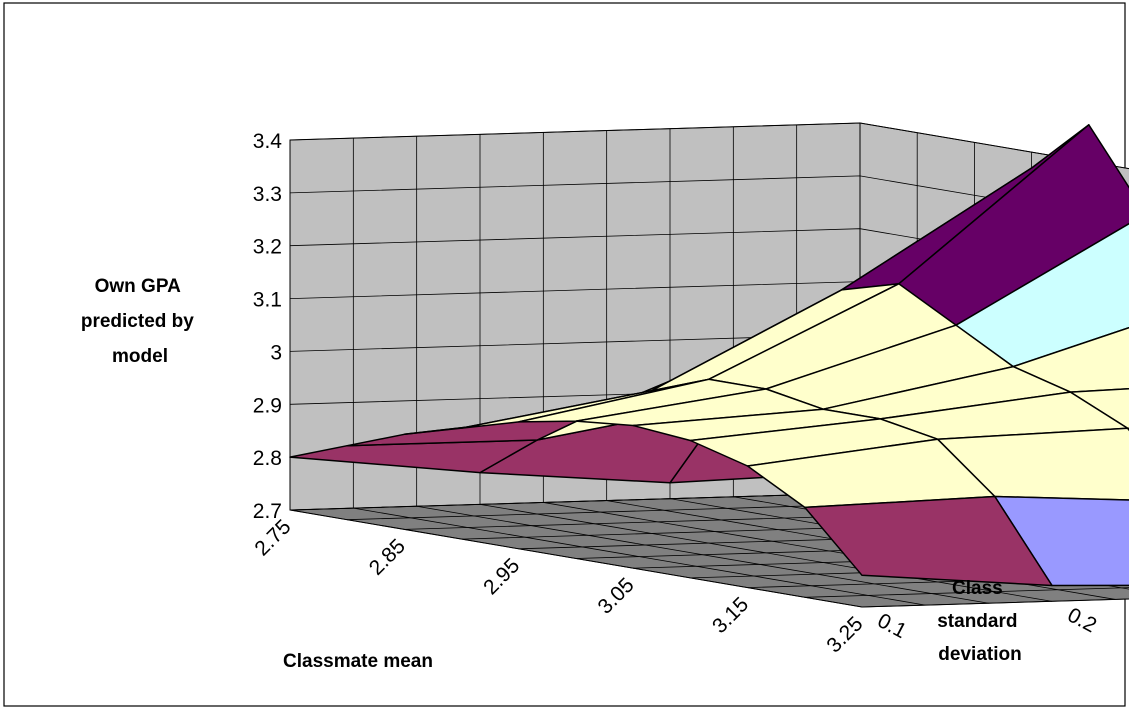  Describe the element at coordinates (267, 511) in the screenshot. I see `z-tick-label: 2.7` at that location.